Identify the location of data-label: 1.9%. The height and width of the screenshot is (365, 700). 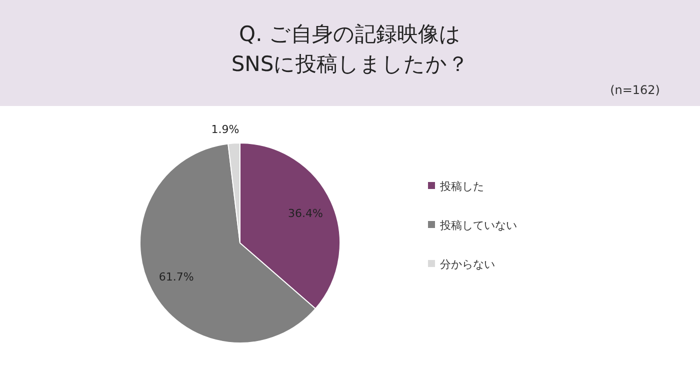
(225, 129).